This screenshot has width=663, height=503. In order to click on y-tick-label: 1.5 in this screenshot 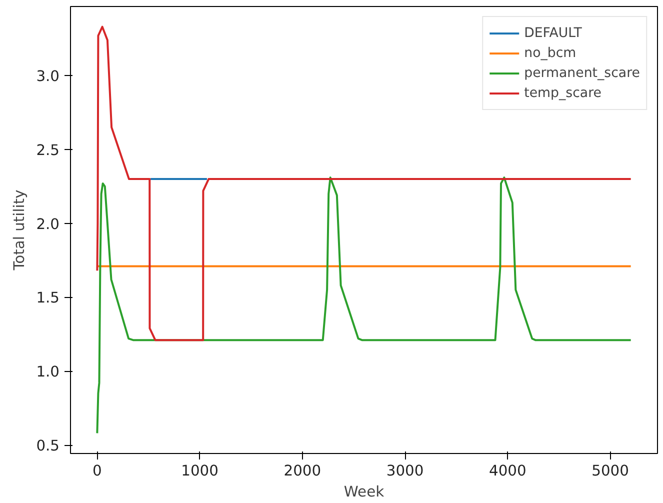, I will do `click(48, 298)`.